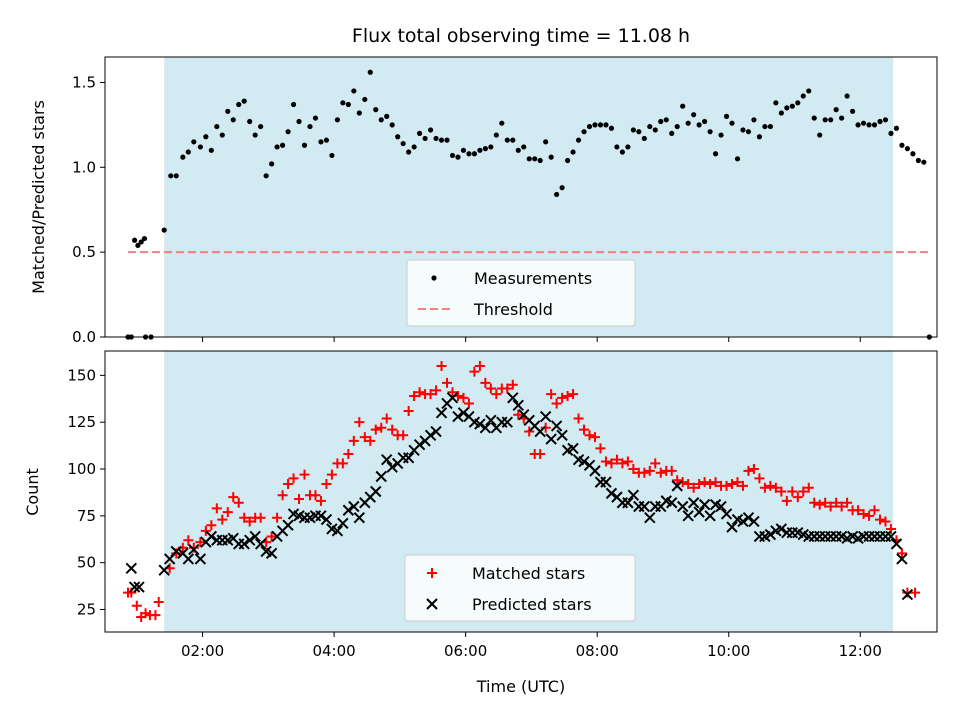 This screenshot has width=960, height=720. What do you see at coordinates (86, 563) in the screenshot?
I see `y-tick-label: 50` at bounding box center [86, 563].